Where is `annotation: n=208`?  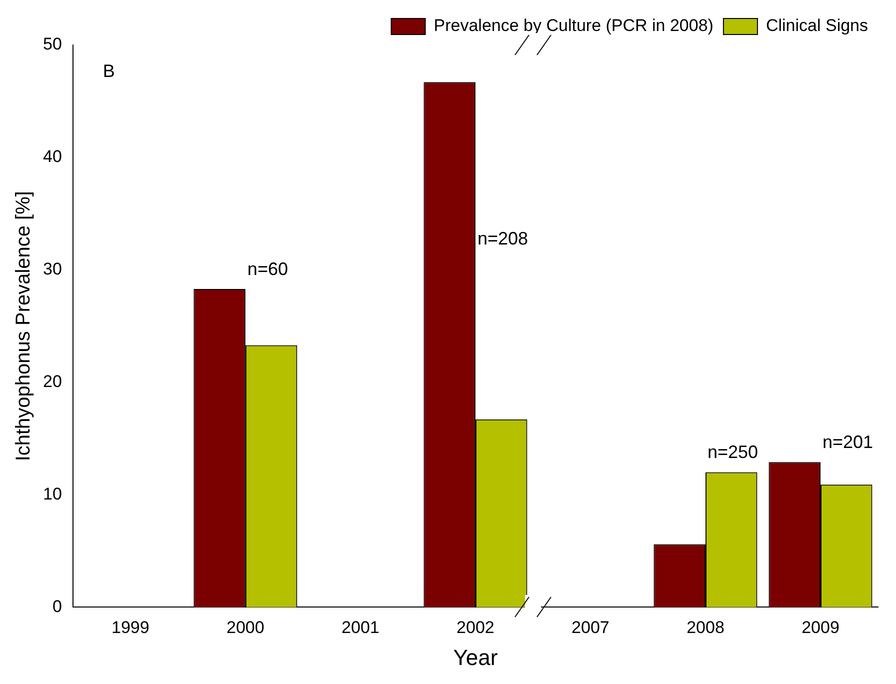
annotation: n=208 is located at coordinates (502, 238).